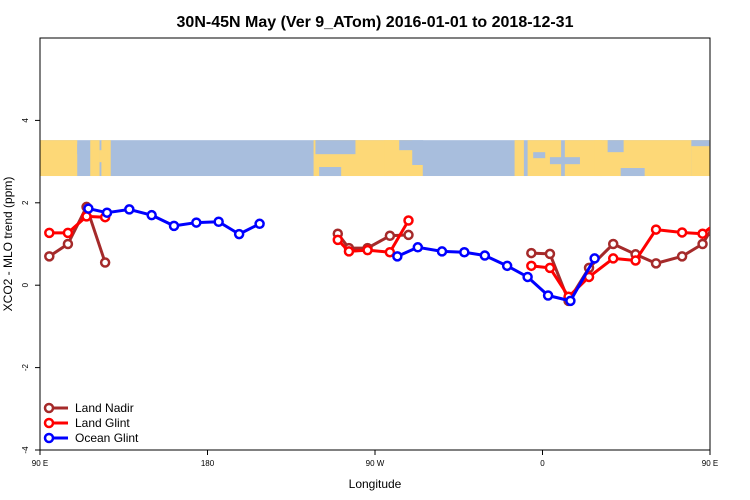  What do you see at coordinates (375, 463) in the screenshot?
I see `x-tick-label: 90 W` at bounding box center [375, 463].